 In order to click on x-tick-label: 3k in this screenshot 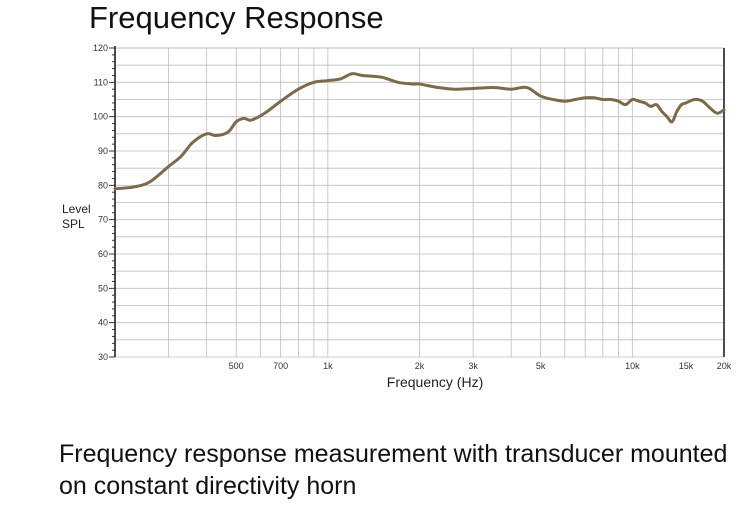, I will do `click(473, 366)`.